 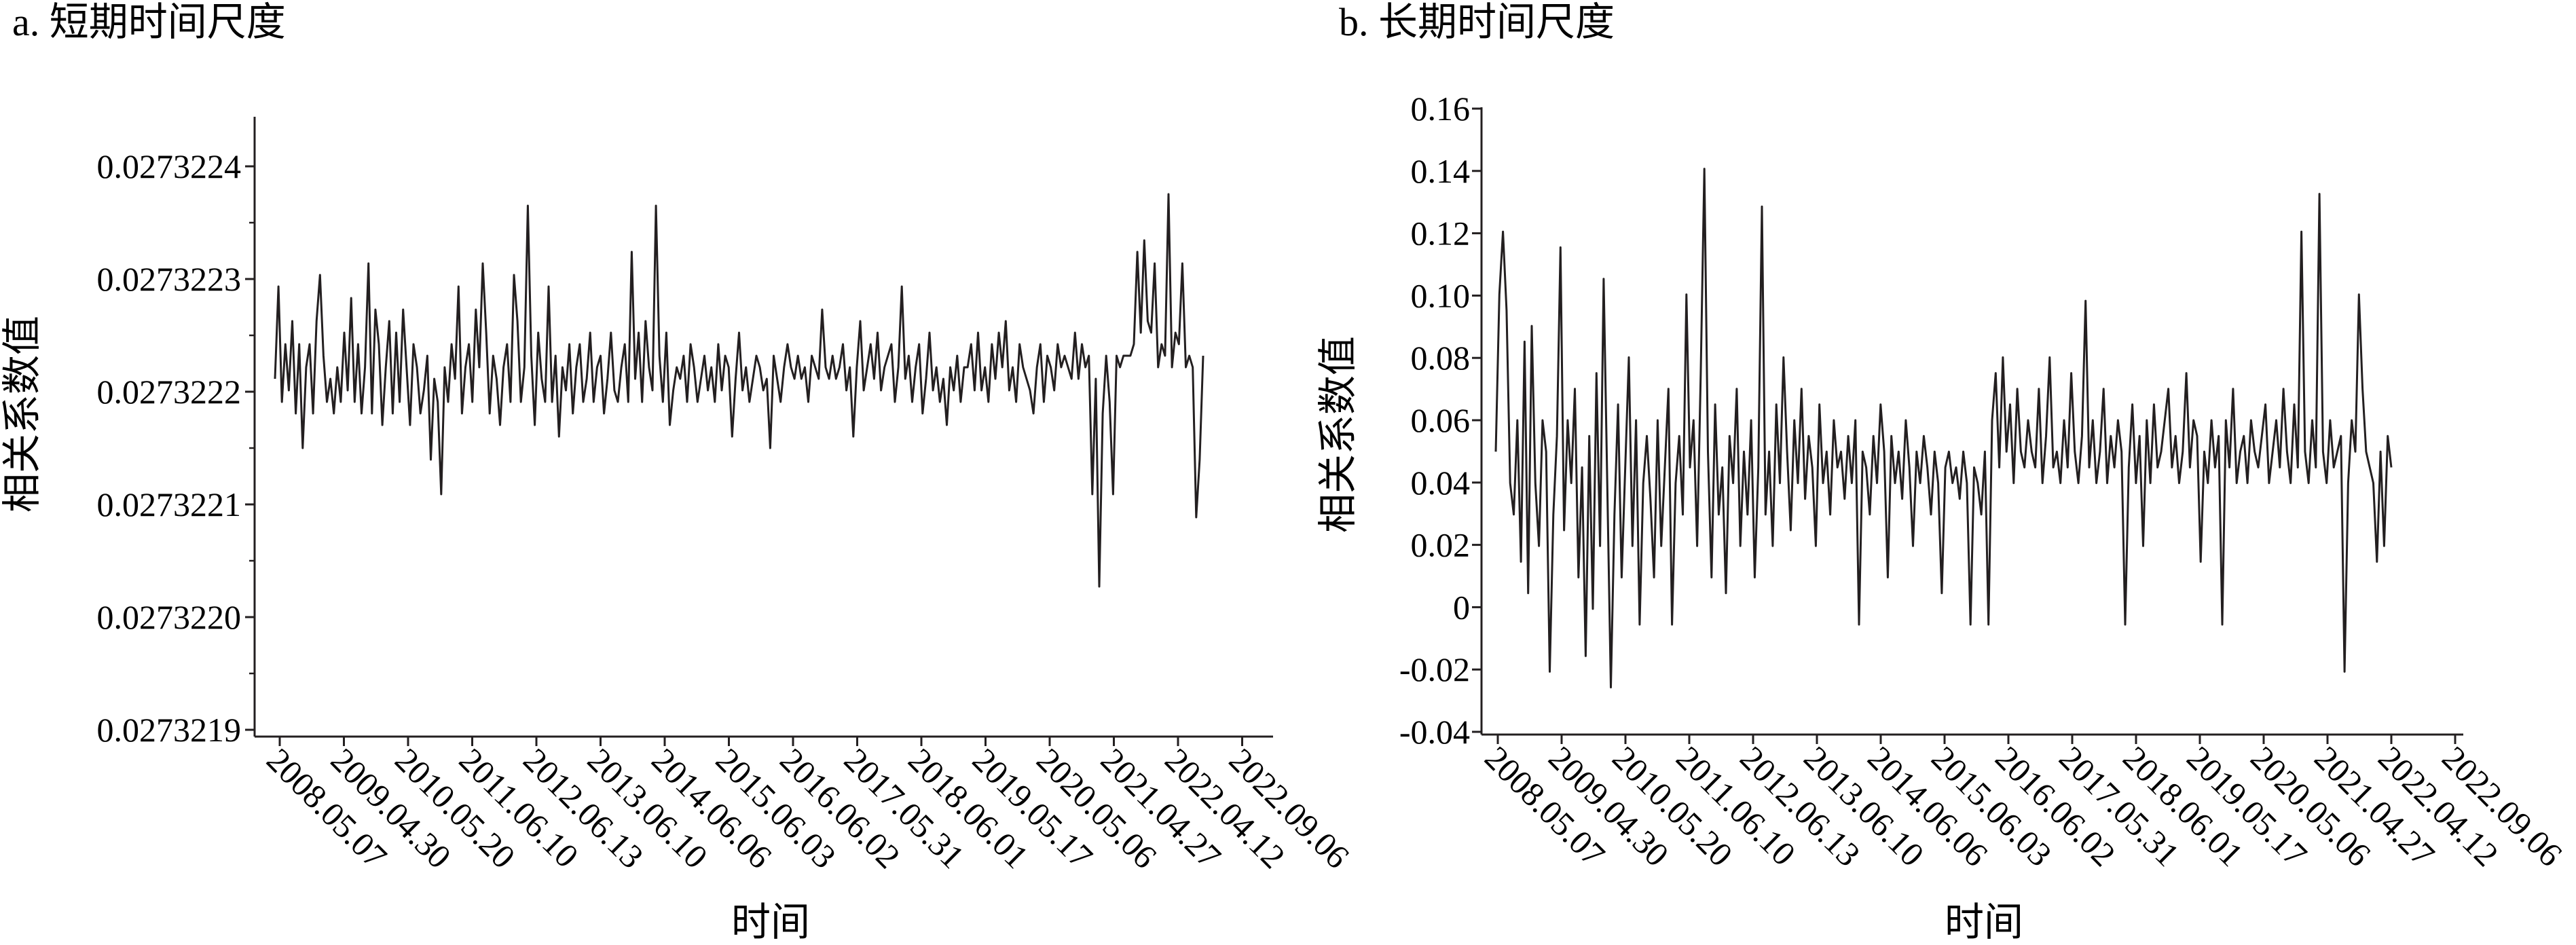 I want to click on y-tick-label: 0.0273219, so click(x=169, y=730).